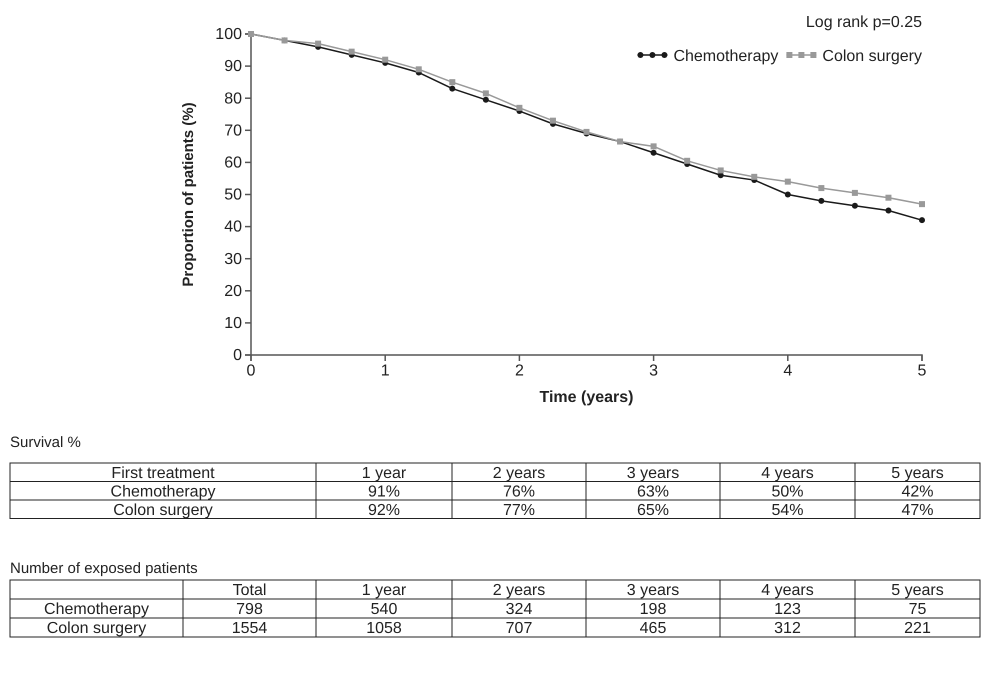 The image size is (983, 682). I want to click on y-tick-label: 50, so click(233, 195).